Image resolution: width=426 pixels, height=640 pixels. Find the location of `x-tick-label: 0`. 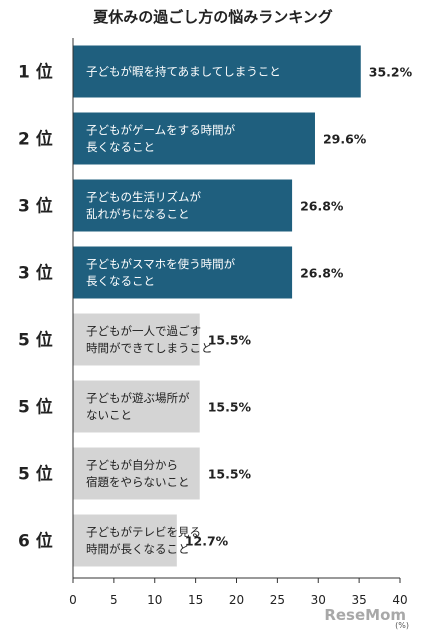

x-tick-label: 0 is located at coordinates (73, 600).